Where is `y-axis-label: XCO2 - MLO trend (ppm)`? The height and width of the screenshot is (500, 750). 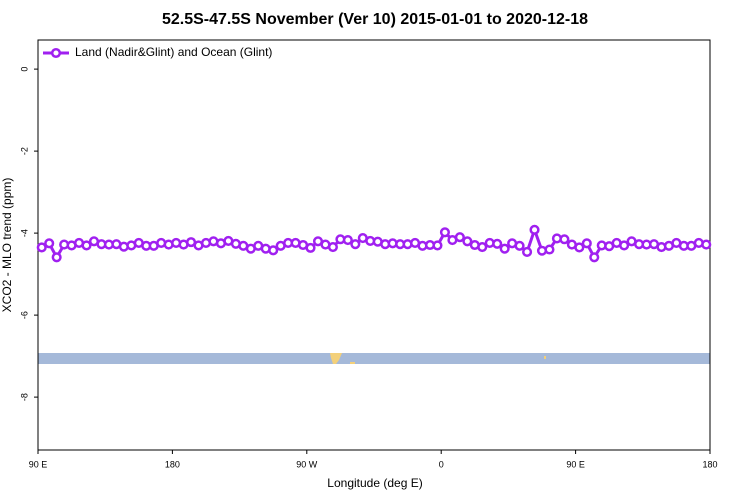 y-axis-label: XCO2 - MLO trend (ppm) is located at coordinates (7, 245).